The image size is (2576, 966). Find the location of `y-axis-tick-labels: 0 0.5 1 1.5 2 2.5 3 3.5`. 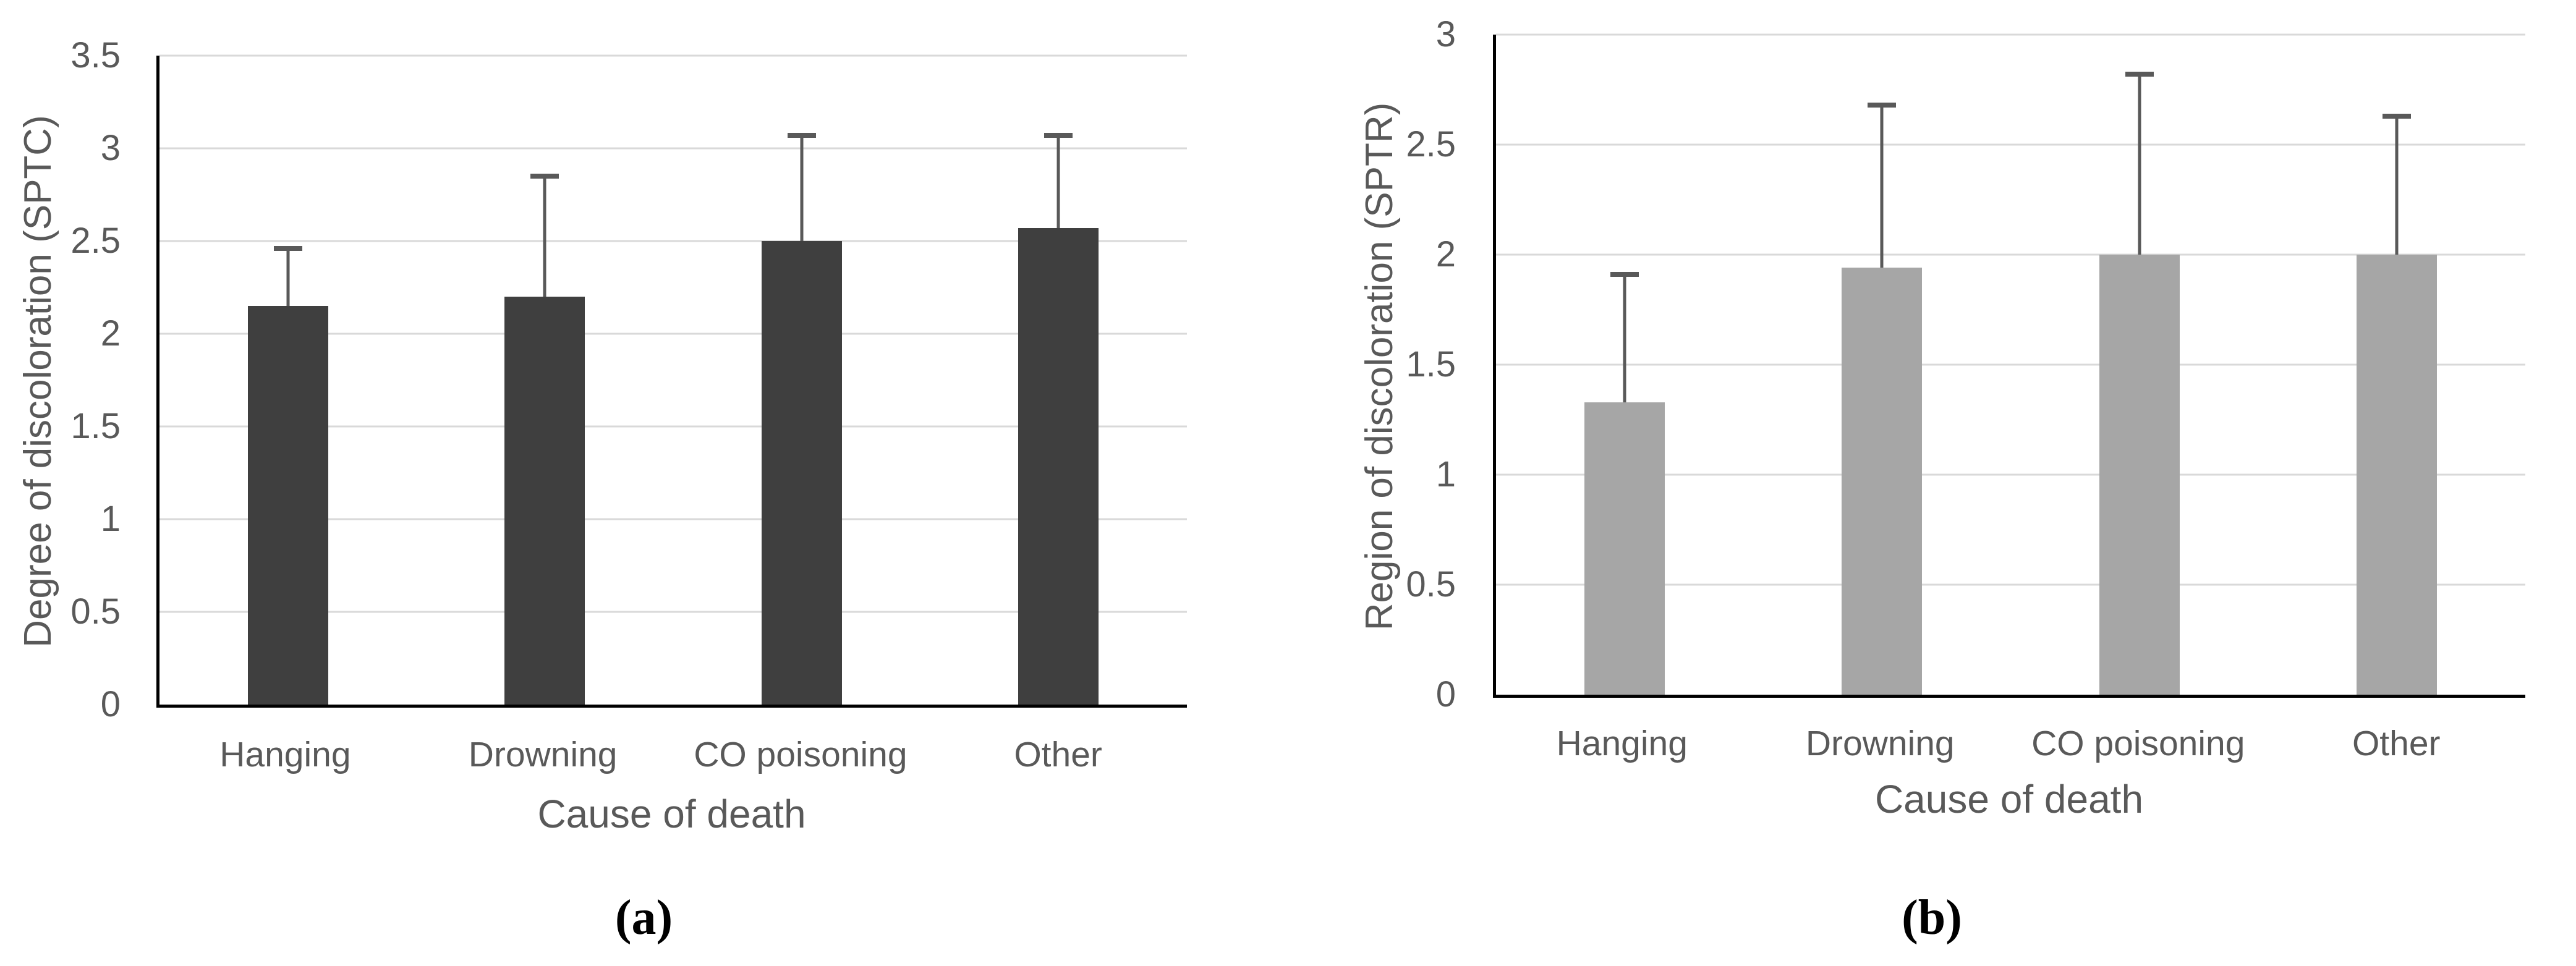

y-axis-tick-labels: 0 0.5 1 1.5 2 2.5 3 3.5 is located at coordinates (60, 380).